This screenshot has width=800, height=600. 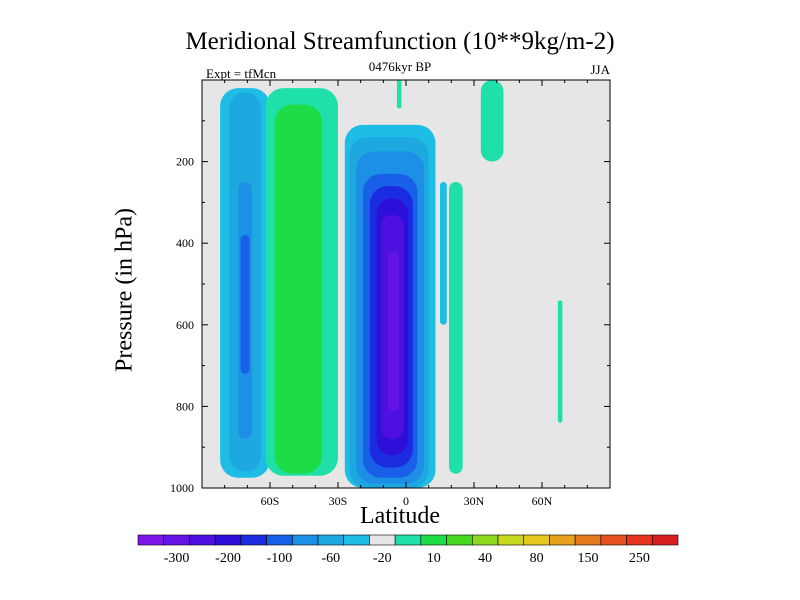 I want to click on contour-nh-positive-band, so click(x=456, y=328).